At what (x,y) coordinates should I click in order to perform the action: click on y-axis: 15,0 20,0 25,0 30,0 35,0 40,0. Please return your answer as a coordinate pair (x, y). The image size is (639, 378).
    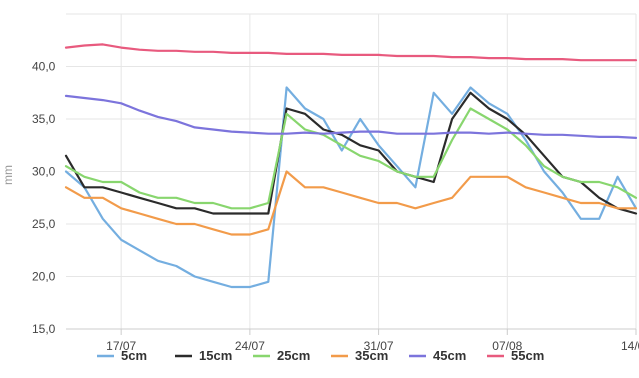
    Looking at the image, I should click on (44, 198).